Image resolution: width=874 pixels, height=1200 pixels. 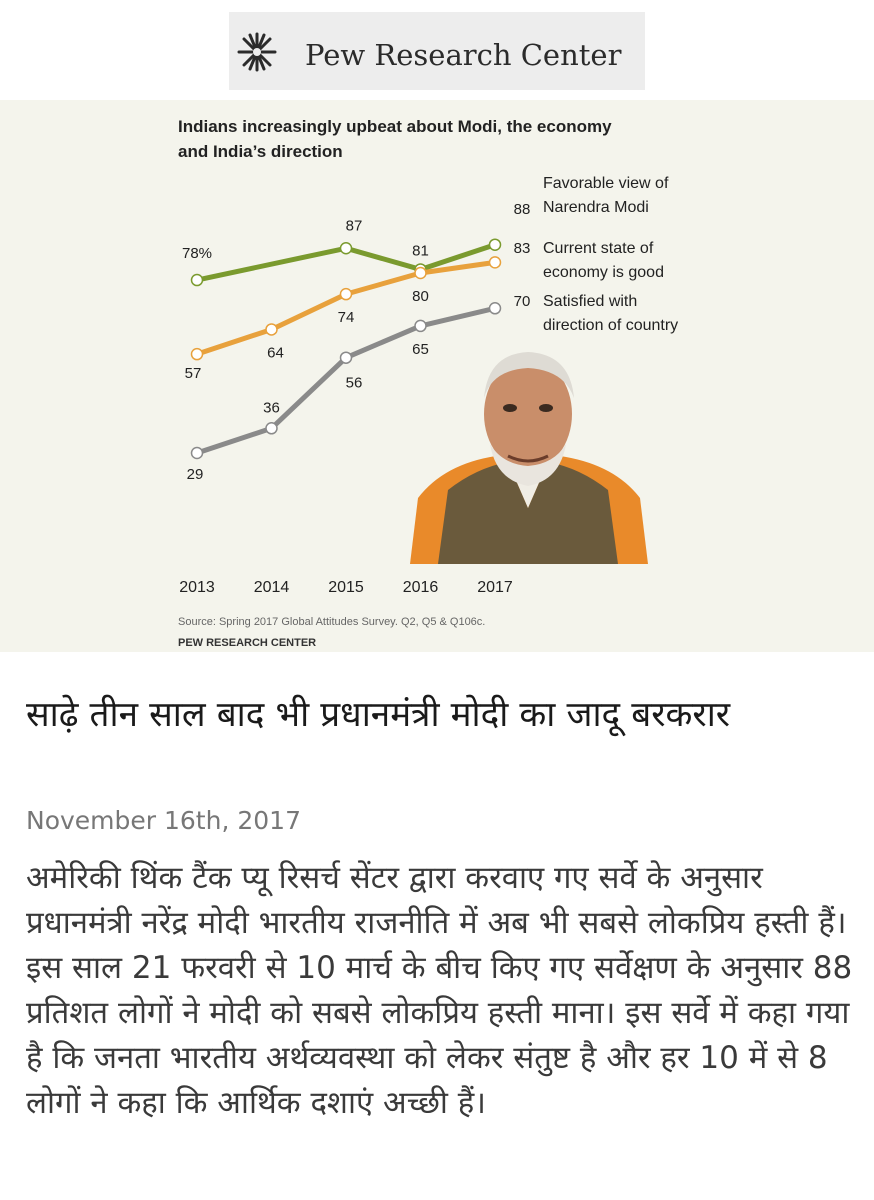 I want to click on data-label-satisfied-direction-2014: 36, so click(x=271, y=407).